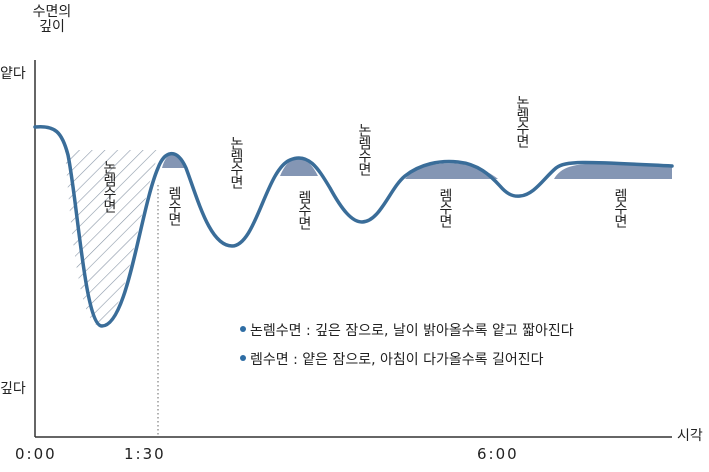  I want to click on x-tick-label: 1:30, so click(145, 454).